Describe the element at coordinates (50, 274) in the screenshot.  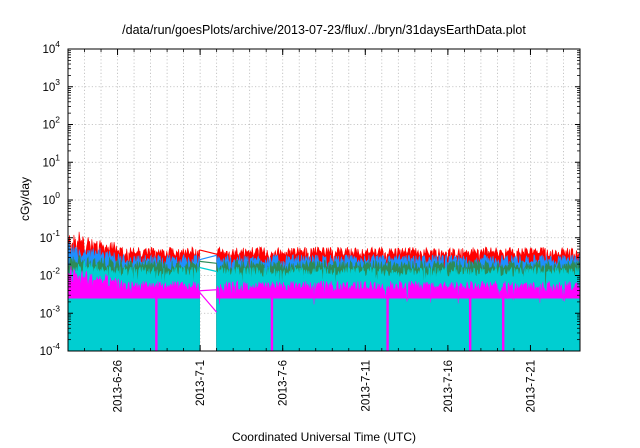
I see `y-tick-label: 10⁻²` at that location.